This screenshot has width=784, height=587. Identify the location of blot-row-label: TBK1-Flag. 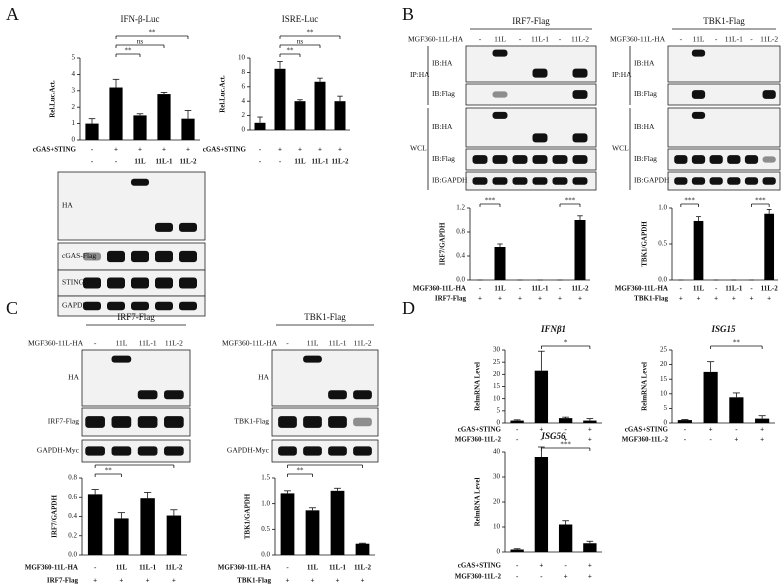
(251, 421).